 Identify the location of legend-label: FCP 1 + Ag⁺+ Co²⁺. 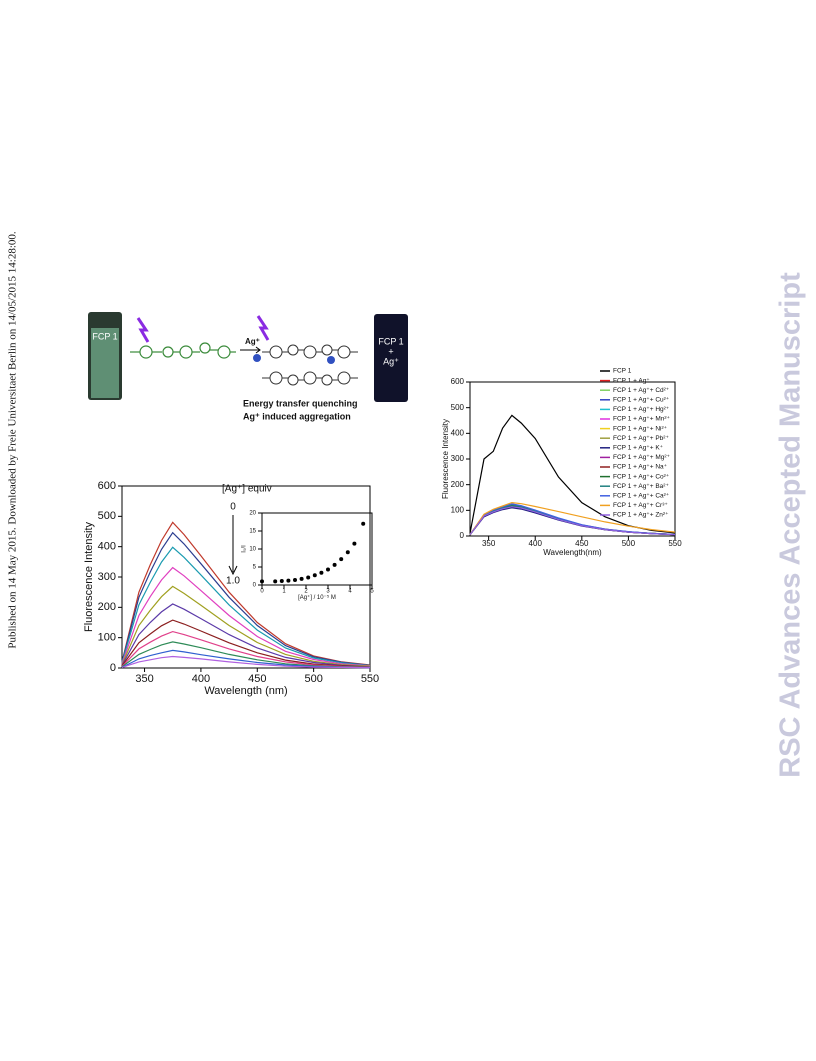
(641, 476).